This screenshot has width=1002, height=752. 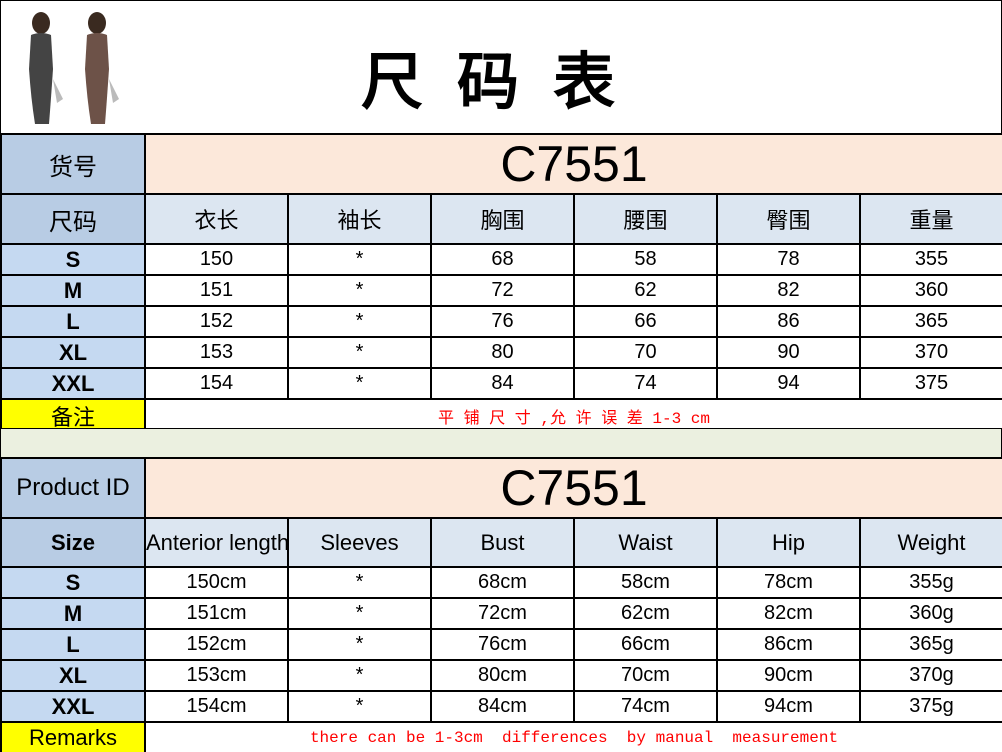 What do you see at coordinates (645, 542) in the screenshot?
I see `column-header: Waist` at bounding box center [645, 542].